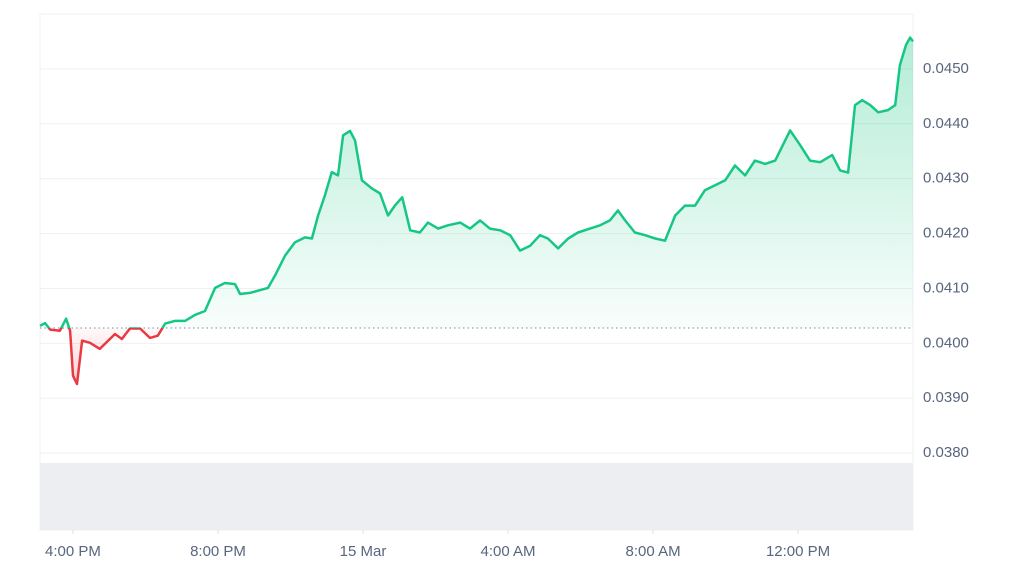  Describe the element at coordinates (946, 452) in the screenshot. I see `y-tick-label: 0.0380` at that location.